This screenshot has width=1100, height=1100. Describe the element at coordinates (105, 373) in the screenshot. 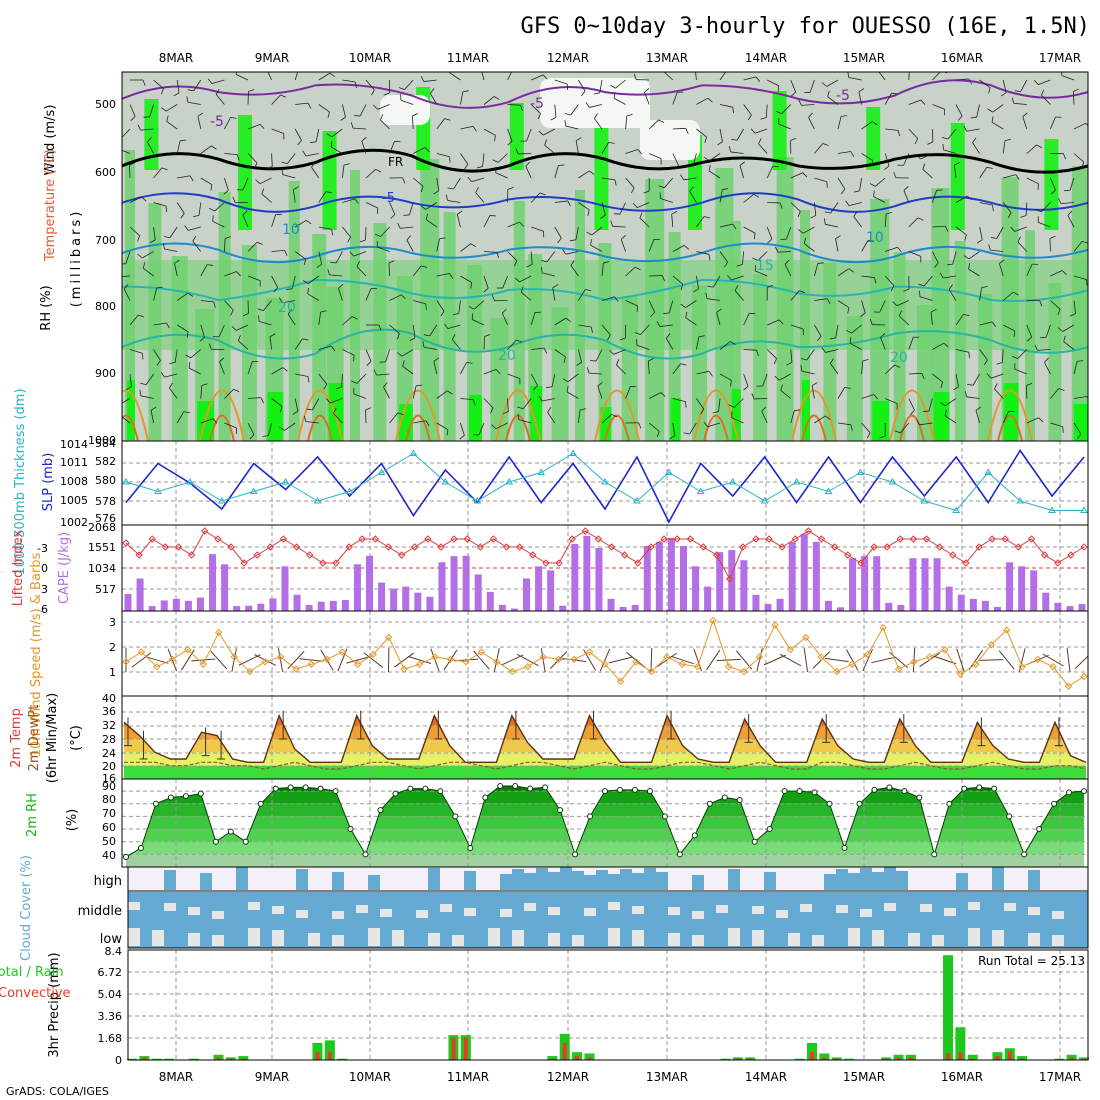

I see `y-tick-label: 900` at that location.